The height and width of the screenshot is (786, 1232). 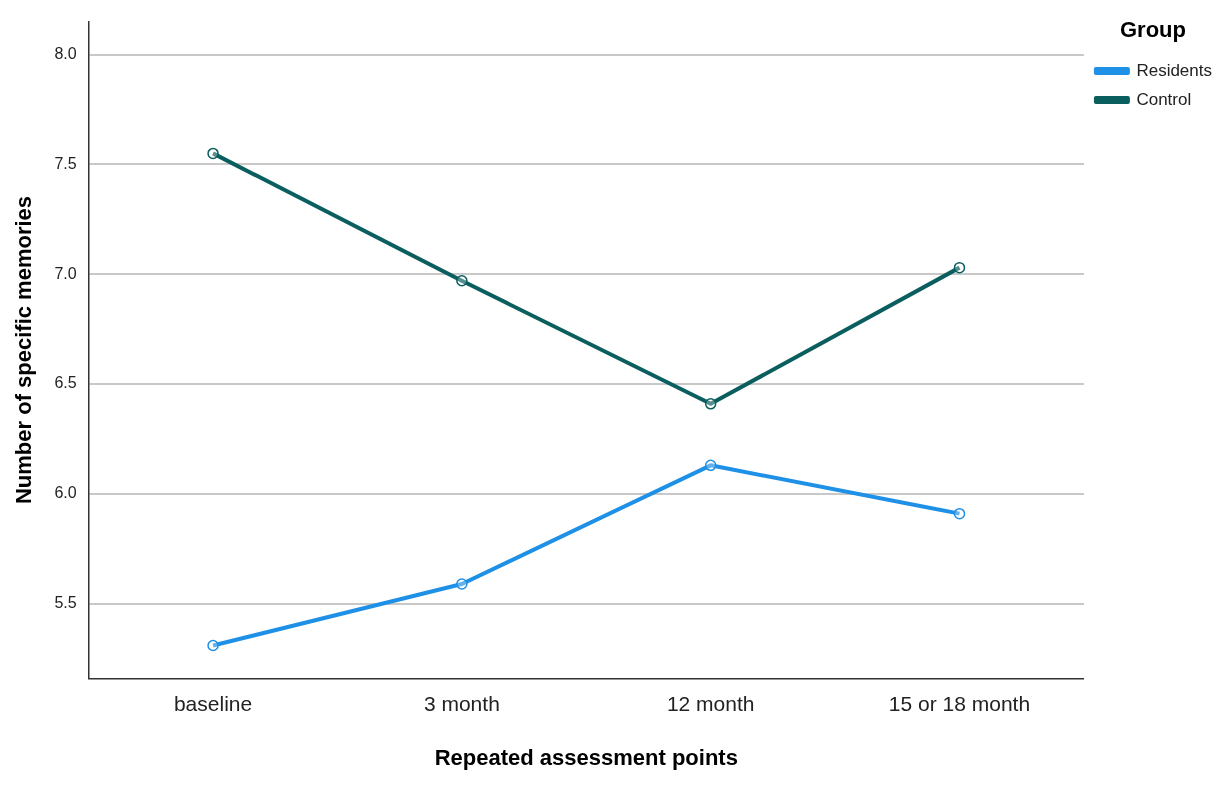 What do you see at coordinates (461, 703) in the screenshot?
I see `x-tick-label: 3 month` at bounding box center [461, 703].